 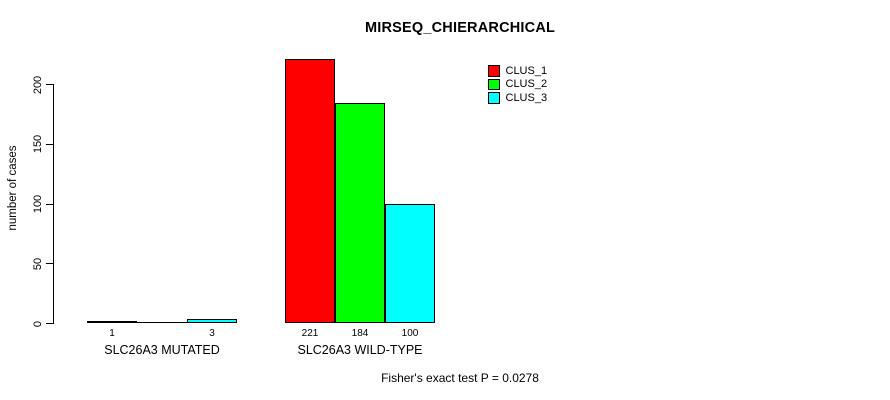 I want to click on y-axis-tick-label: 100, so click(x=38, y=204).